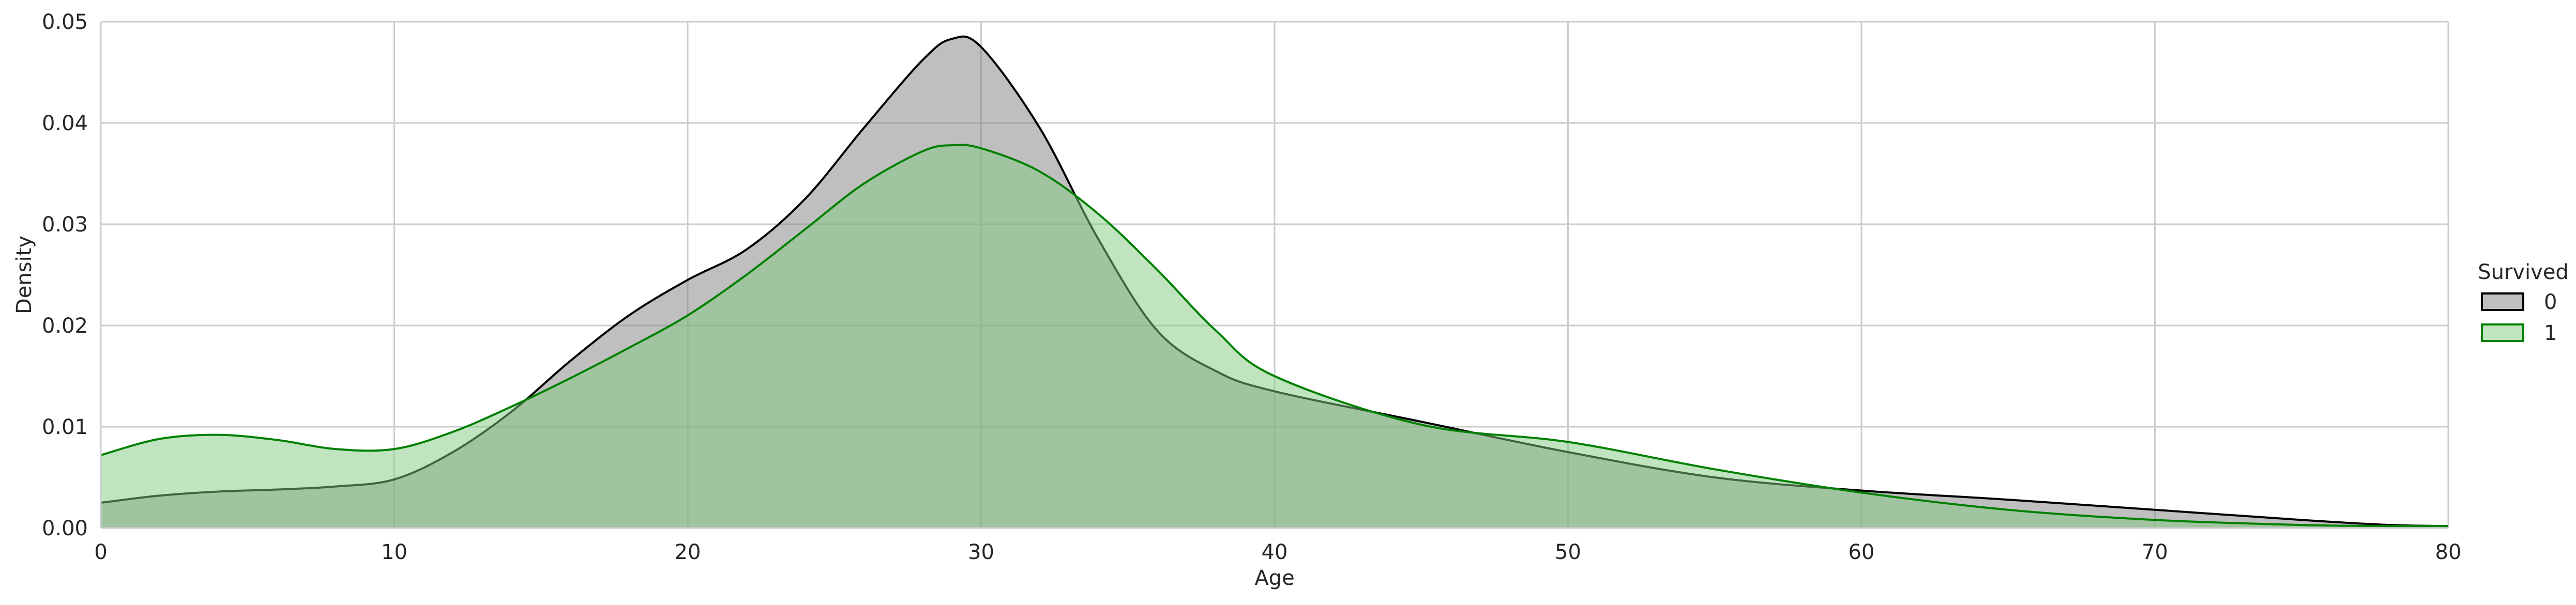  Describe the element at coordinates (2523, 272) in the screenshot. I see `legend-title: Survived` at that location.